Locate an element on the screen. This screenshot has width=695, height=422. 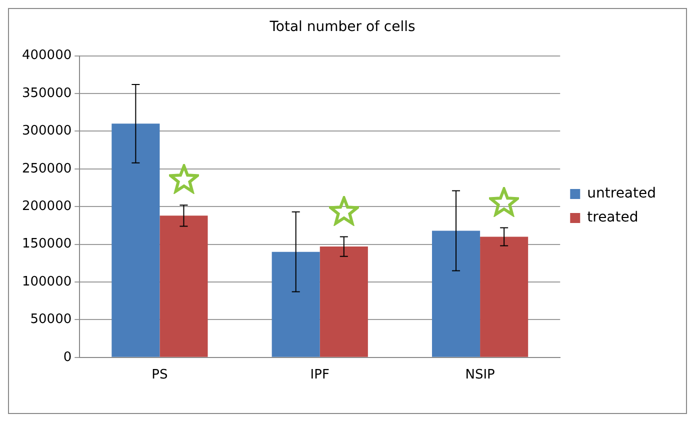
y-tick-label: 200000 is located at coordinates (47, 206).